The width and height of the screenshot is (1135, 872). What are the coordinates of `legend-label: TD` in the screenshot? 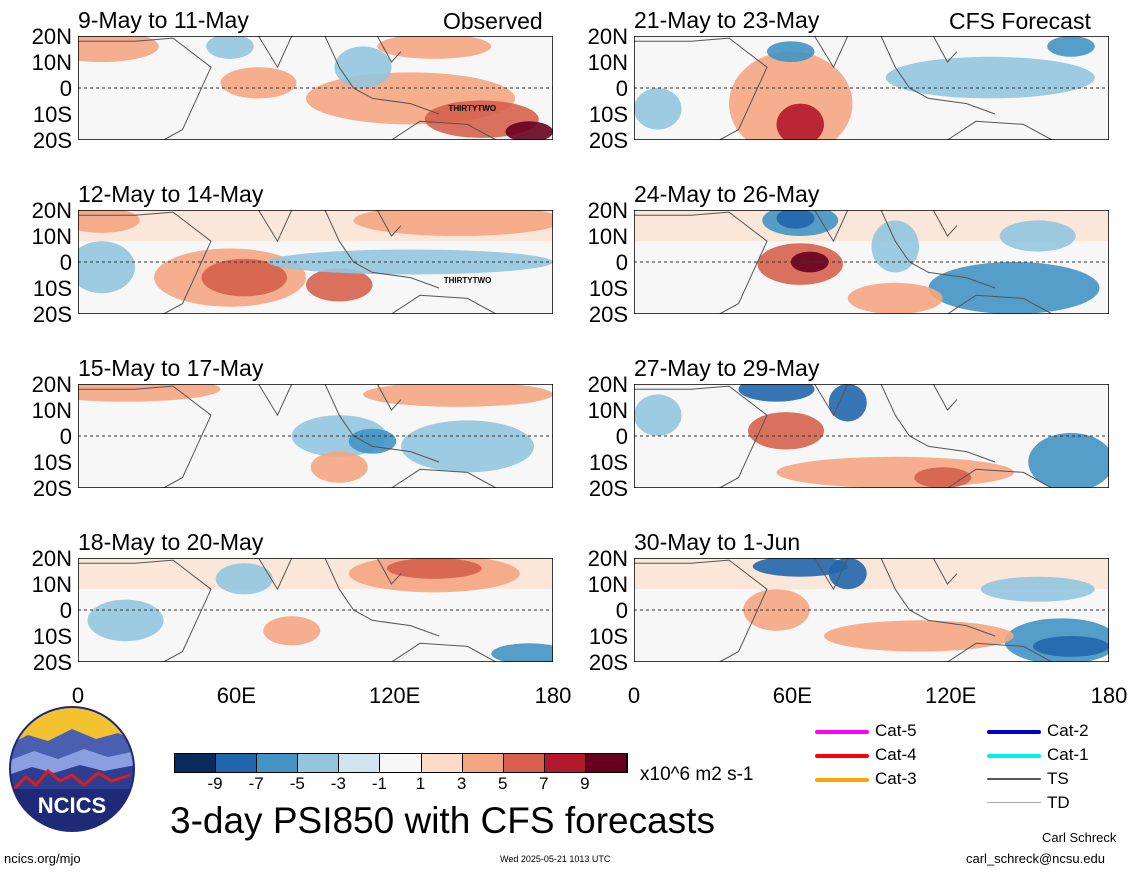 It's located at (1058, 802).